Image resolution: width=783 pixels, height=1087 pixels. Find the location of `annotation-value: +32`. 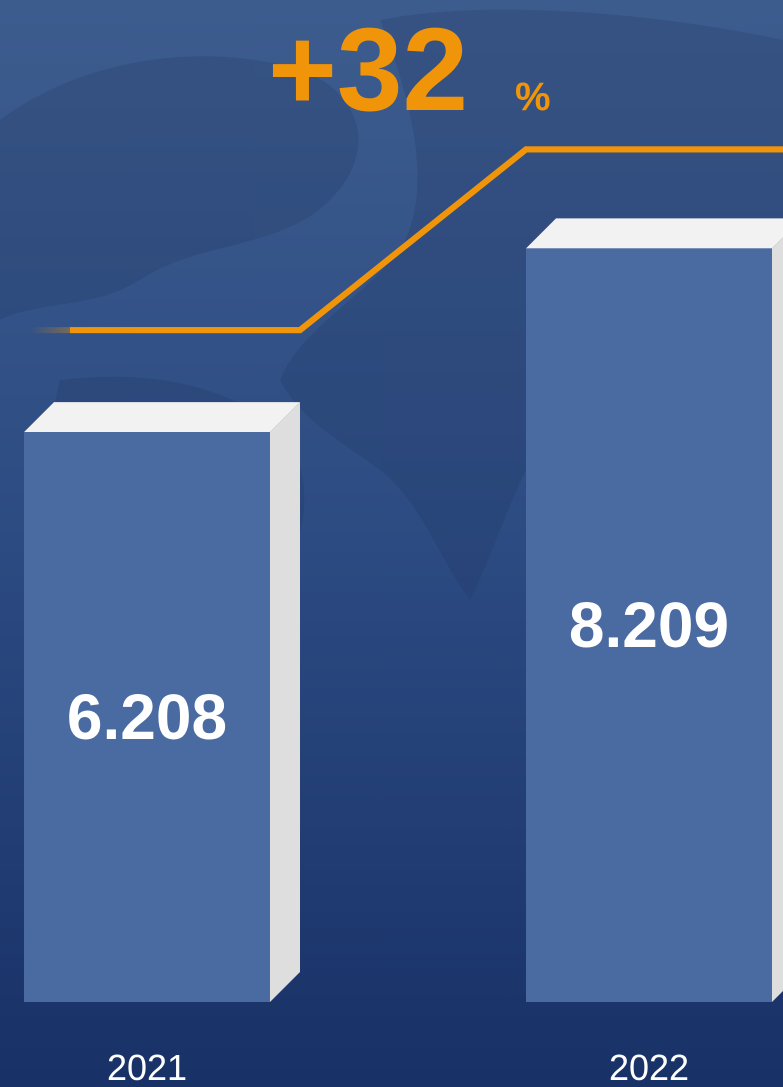

annotation-value: +32 is located at coordinates (368, 70).